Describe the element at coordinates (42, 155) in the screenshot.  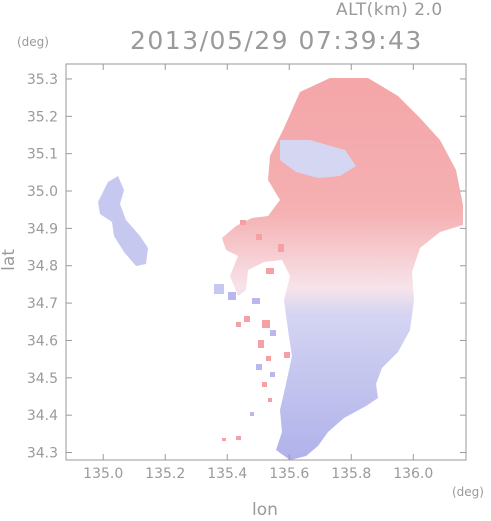
I see `y-tick-label: 35.1` at that location.